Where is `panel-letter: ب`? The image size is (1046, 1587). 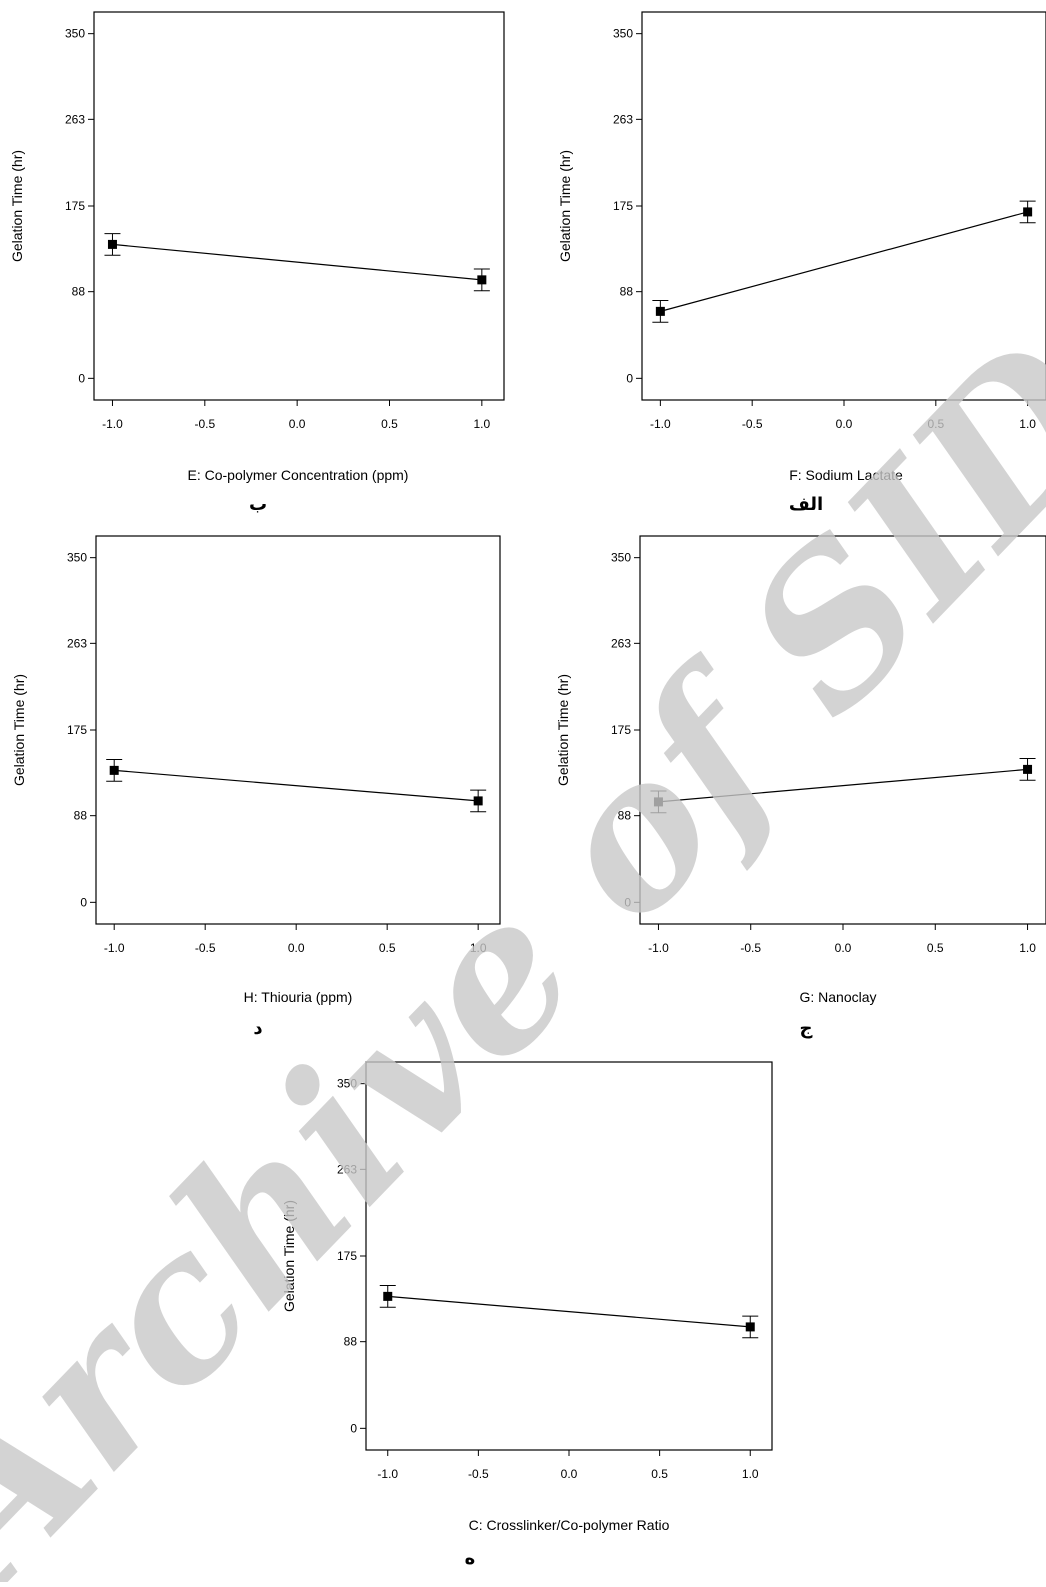
panel-letter: ب is located at coordinates (258, 504).